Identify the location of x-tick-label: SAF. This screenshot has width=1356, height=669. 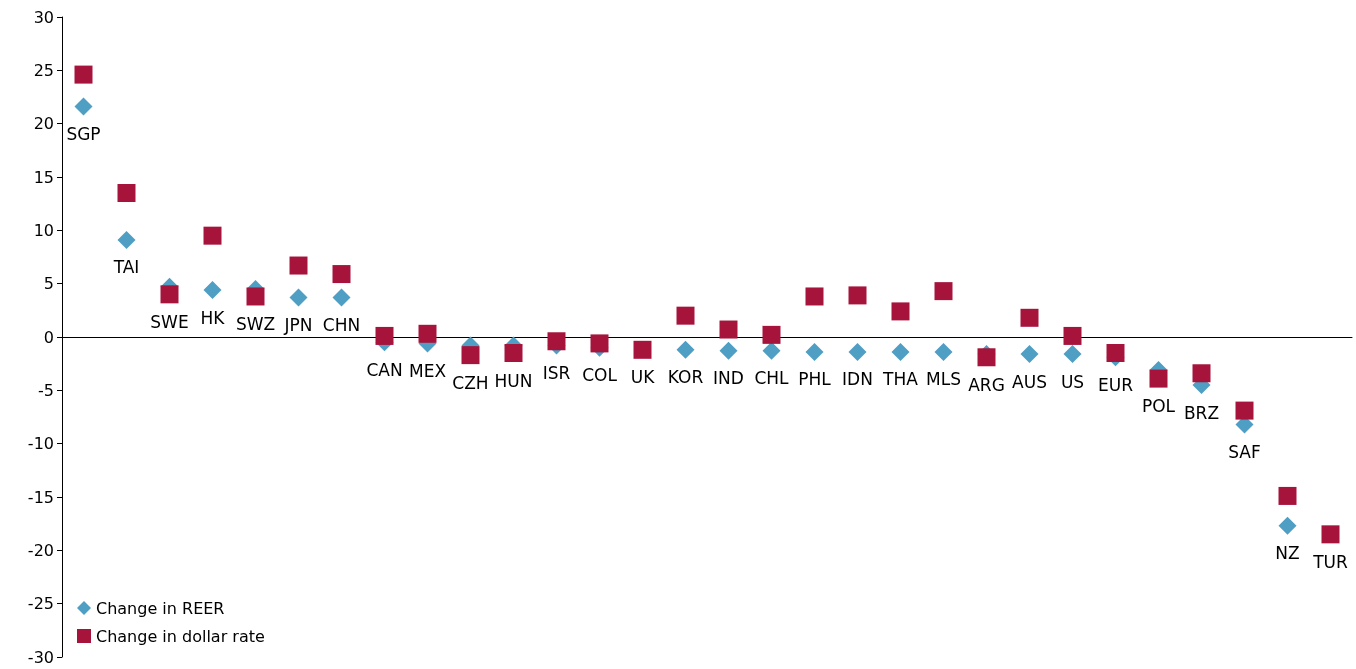
(1244, 451).